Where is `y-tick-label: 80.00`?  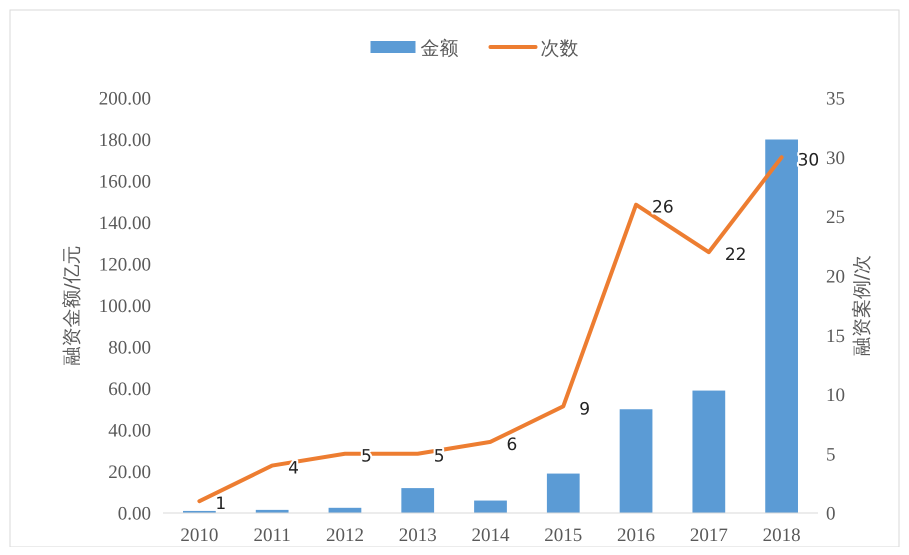
y-tick-label: 80.00 is located at coordinates (129, 348).